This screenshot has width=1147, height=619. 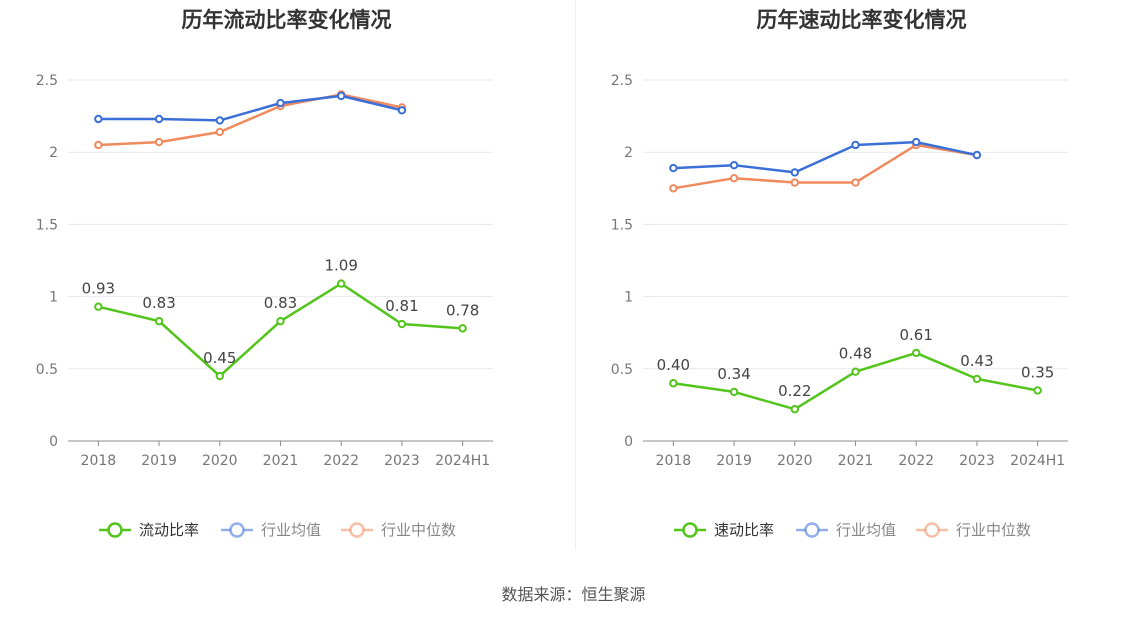 I want to click on legend-item-main-ratio: 流动比率, so click(x=149, y=530).